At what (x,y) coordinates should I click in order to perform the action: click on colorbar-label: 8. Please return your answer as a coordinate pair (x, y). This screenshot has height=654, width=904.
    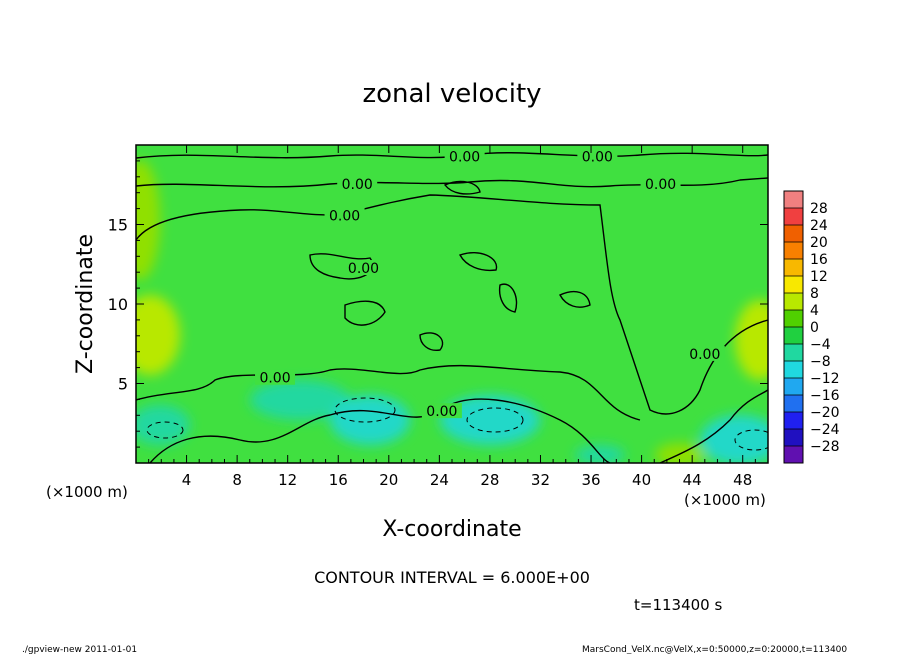
    Looking at the image, I should click on (814, 294).